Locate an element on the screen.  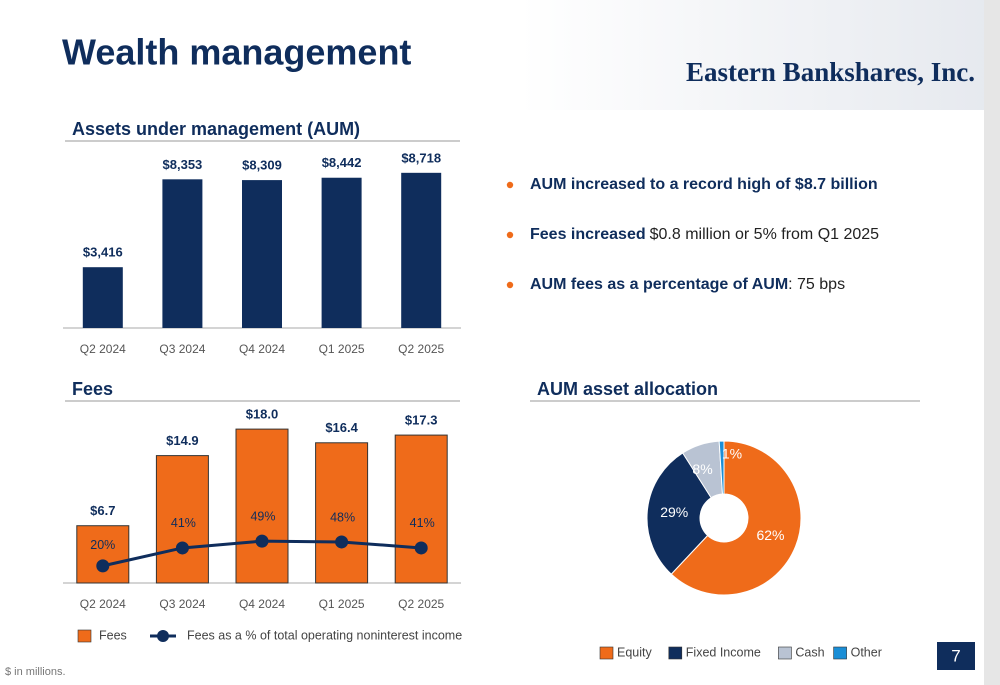
legend-label: Fees is located at coordinates (113, 635).